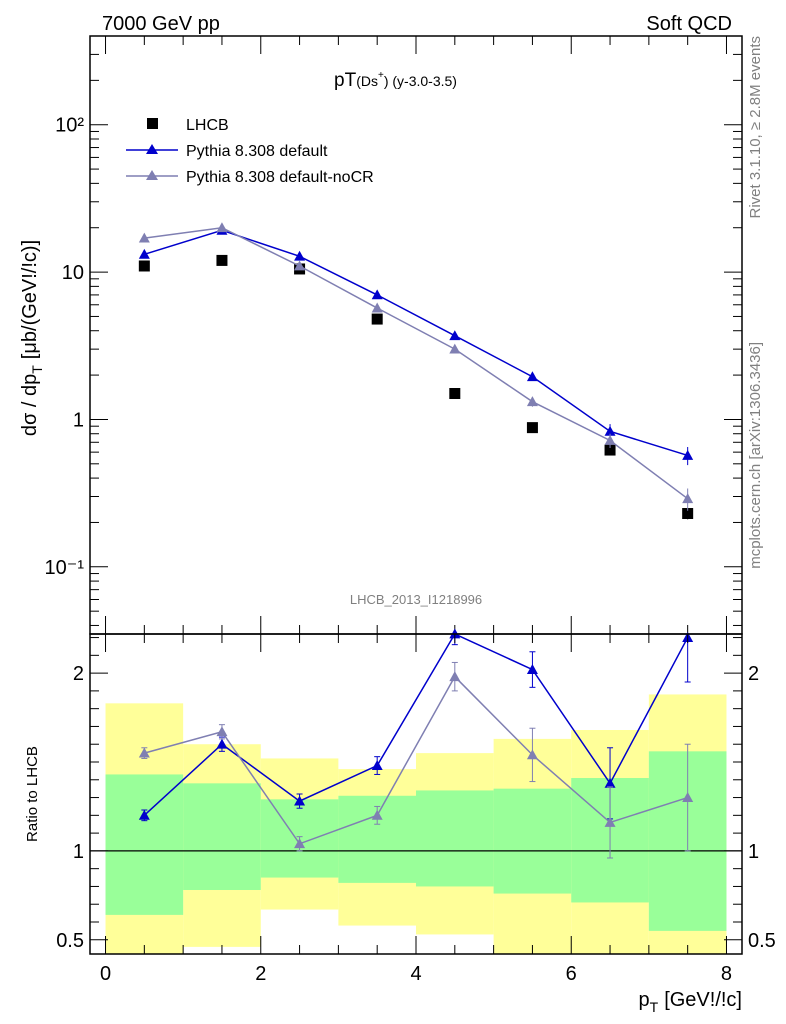 The height and width of the screenshot is (1024, 786). Describe the element at coordinates (65, 568) in the screenshot. I see `main-y-tick-label: 10⁻¹` at that location.